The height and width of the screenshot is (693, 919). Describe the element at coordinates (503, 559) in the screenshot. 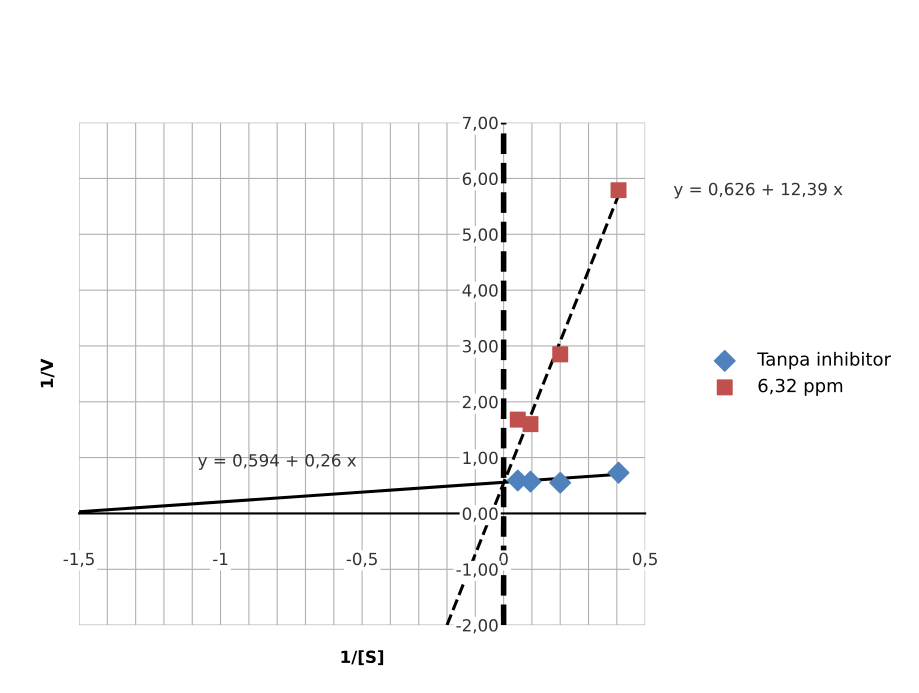

I see `x-tick-label: 0` at that location.